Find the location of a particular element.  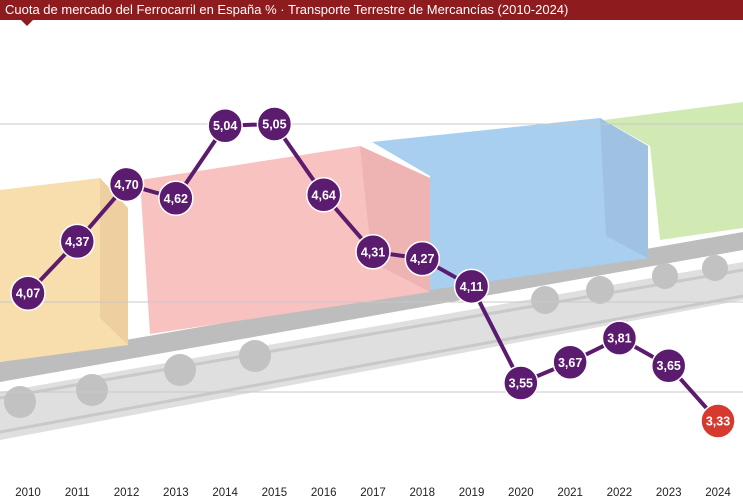

green-container is located at coordinates (673, 171).